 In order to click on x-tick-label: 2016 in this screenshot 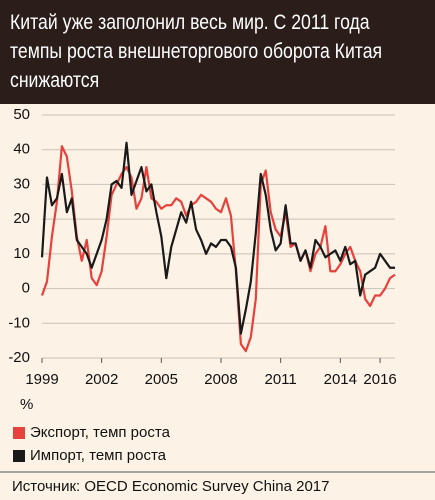, I will do `click(379, 379)`.